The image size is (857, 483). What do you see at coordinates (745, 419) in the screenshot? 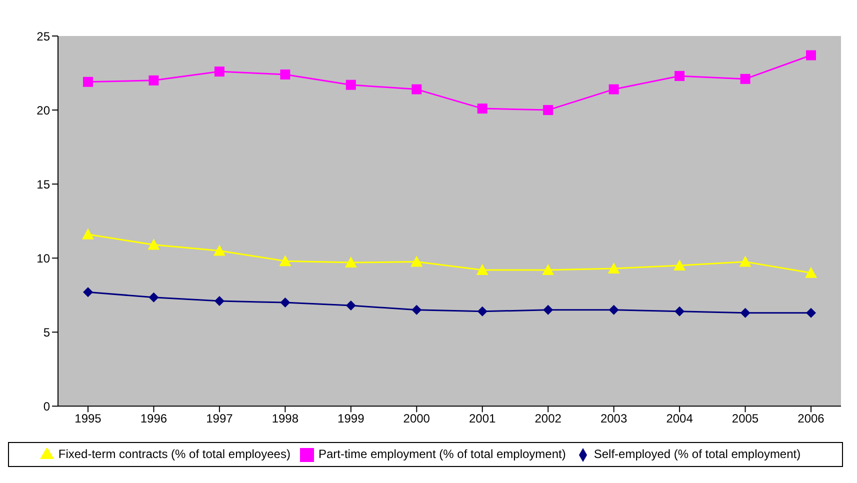
I see `x-tick-label: 2005` at bounding box center [745, 419].